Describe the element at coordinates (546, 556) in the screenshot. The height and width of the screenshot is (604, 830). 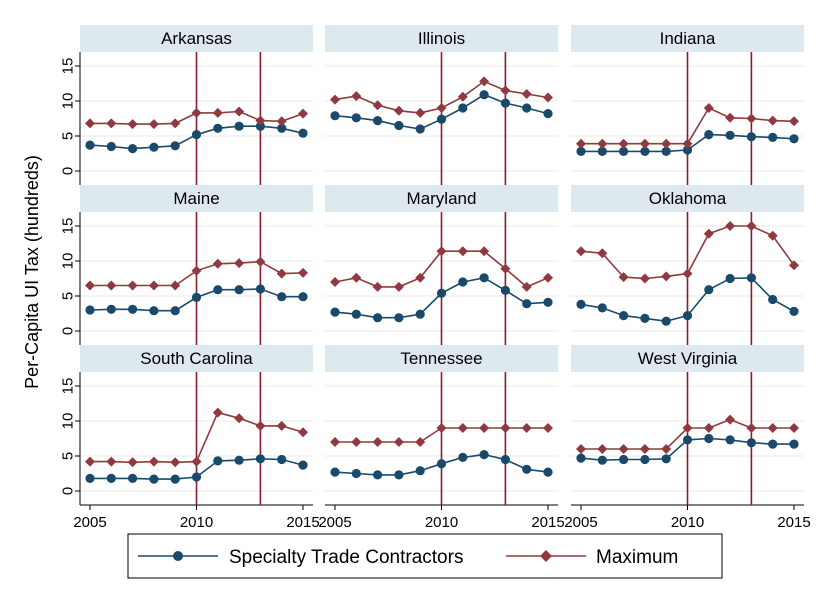
I see `legend-maximum-marker` at that location.